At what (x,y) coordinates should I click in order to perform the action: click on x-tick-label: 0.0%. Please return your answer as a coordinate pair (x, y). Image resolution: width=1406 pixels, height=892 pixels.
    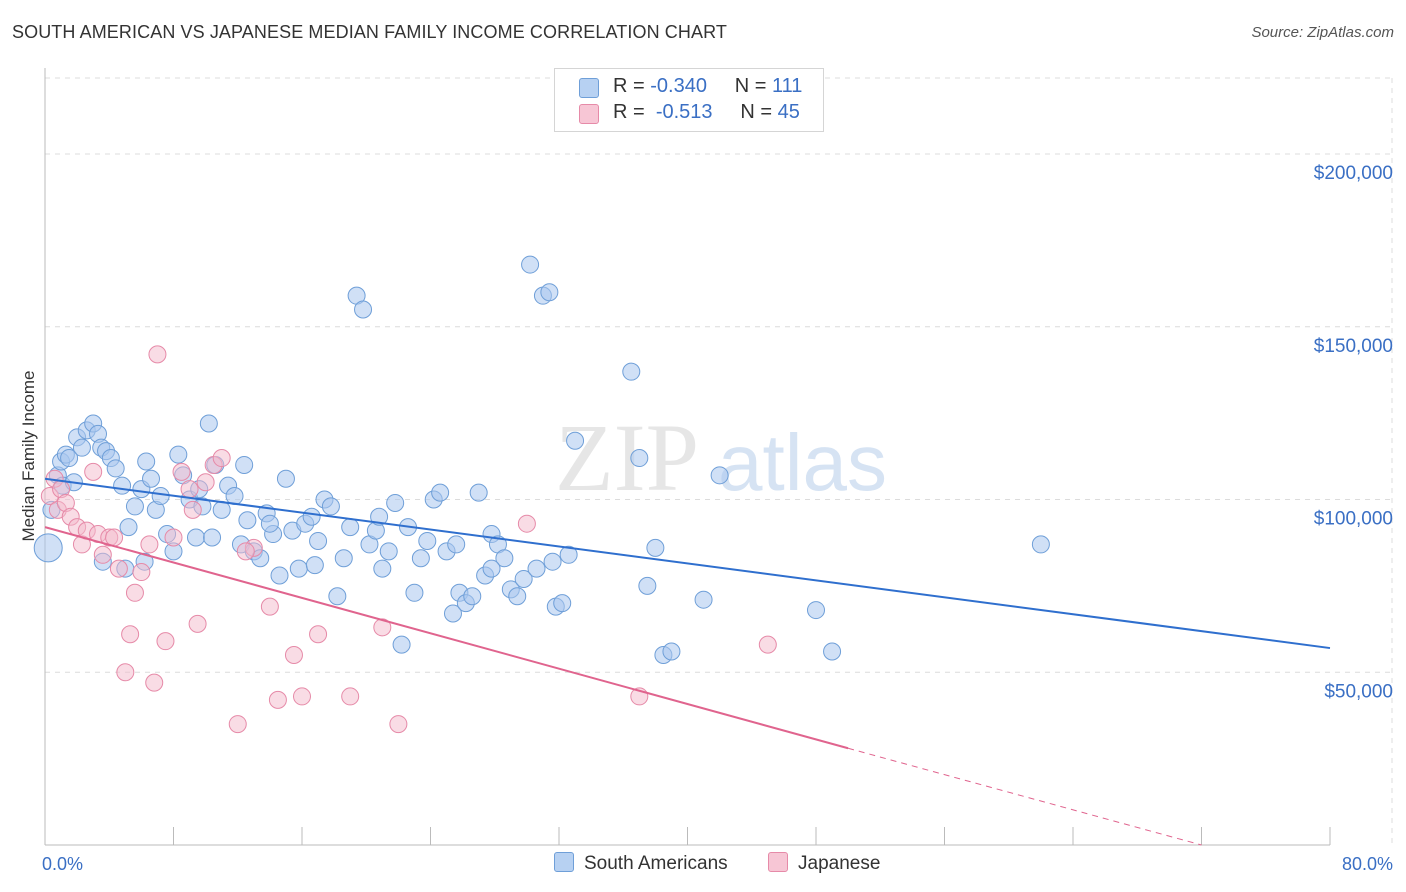
    Looking at the image, I should click on (62, 864).